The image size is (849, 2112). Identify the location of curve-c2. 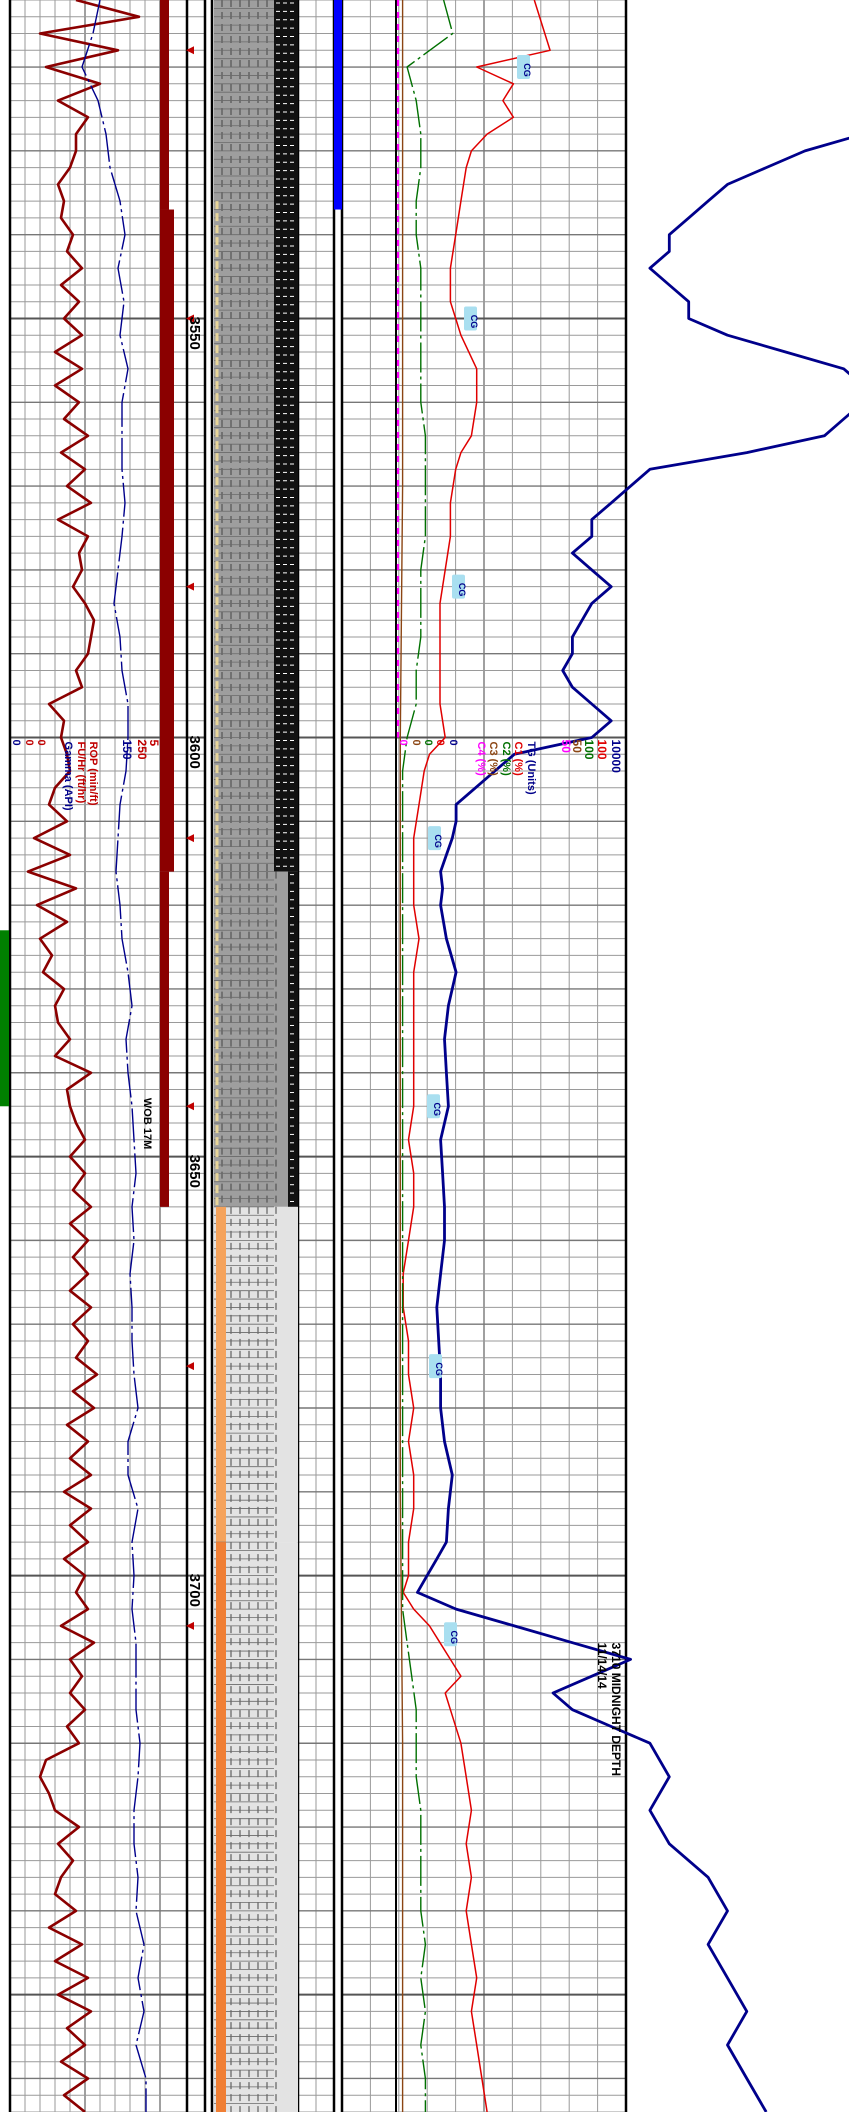
(427, 1056).